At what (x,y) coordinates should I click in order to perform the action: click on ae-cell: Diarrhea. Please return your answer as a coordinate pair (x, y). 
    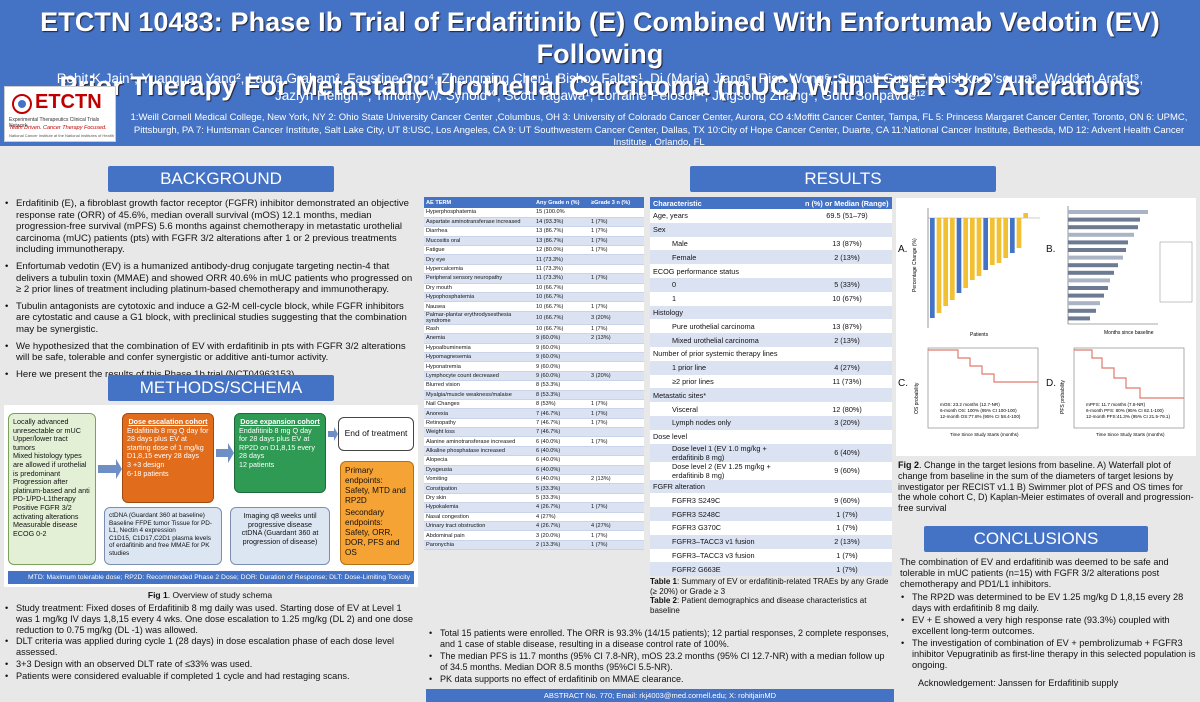
    Looking at the image, I should click on (479, 231).